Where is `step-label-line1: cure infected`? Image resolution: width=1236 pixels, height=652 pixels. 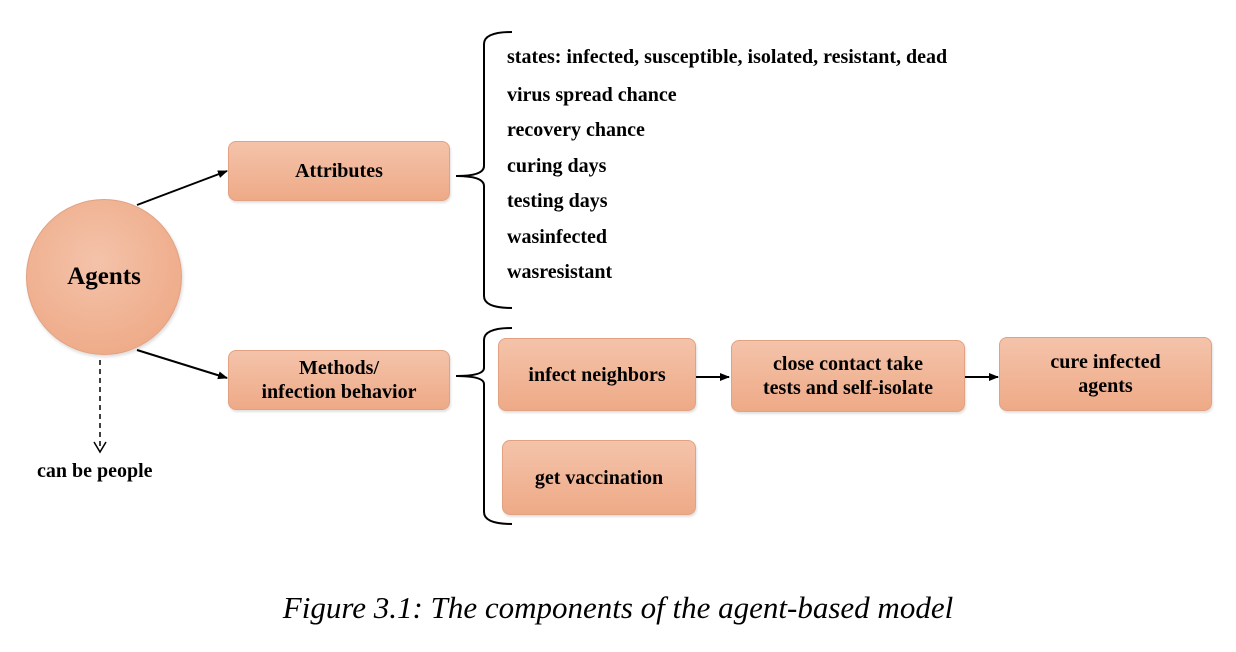
step-label-line1: cure infected is located at coordinates (1105, 362).